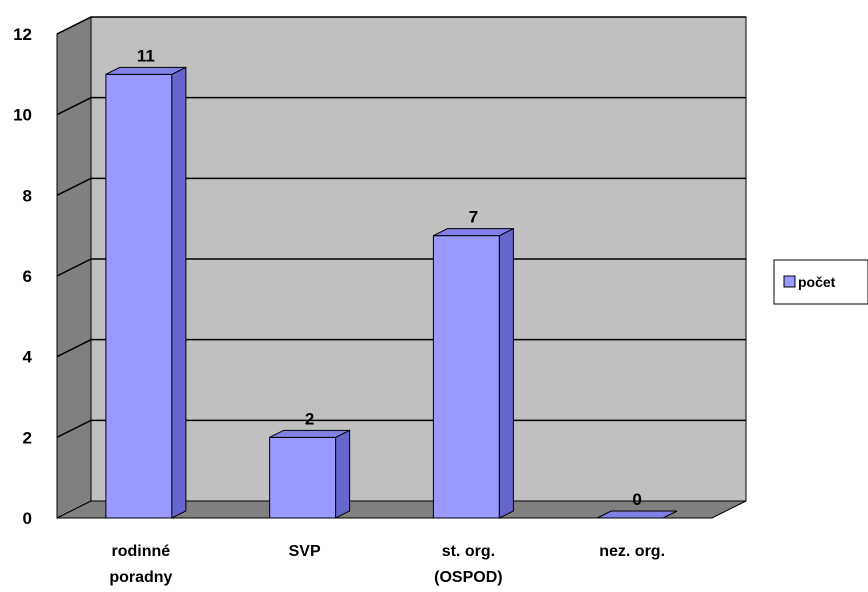 The width and height of the screenshot is (868, 592). I want to click on data-label: 0, so click(636, 499).